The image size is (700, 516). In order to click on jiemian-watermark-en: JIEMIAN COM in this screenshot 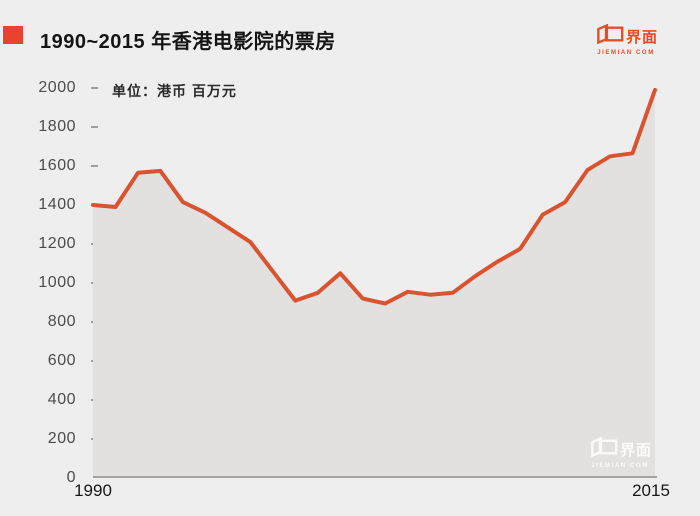, I will do `click(620, 466)`.